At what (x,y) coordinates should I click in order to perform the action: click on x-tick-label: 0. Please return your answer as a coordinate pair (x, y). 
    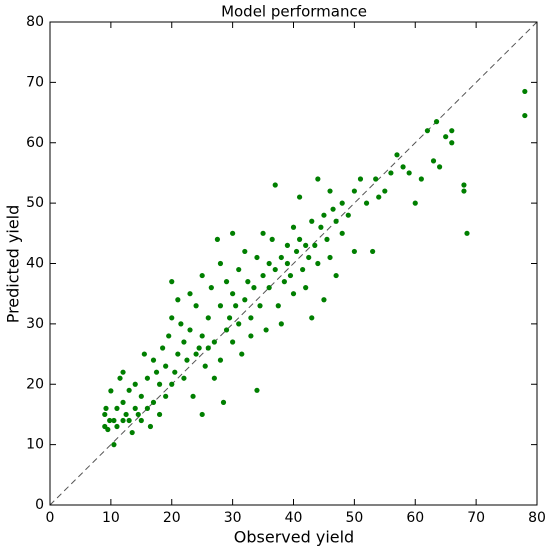
    Looking at the image, I should click on (50, 518).